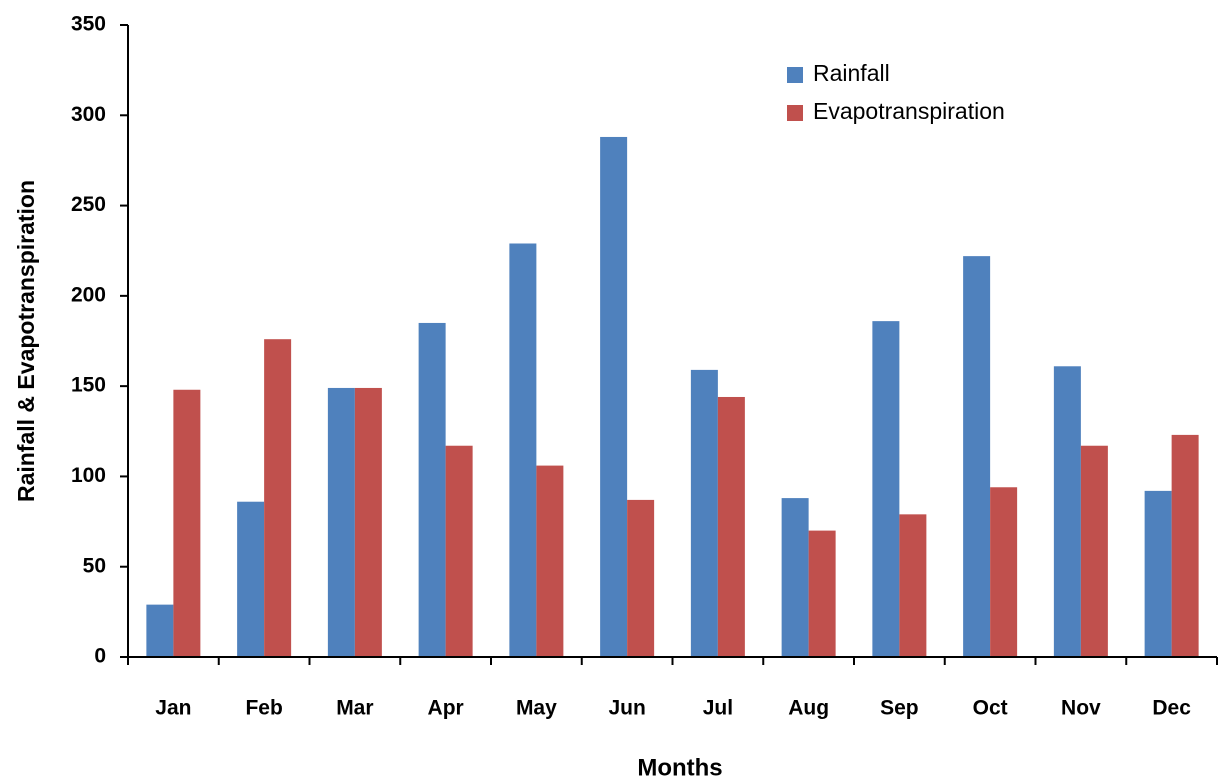 This screenshot has height=782, width=1229. Describe the element at coordinates (851, 73) in the screenshot. I see `legend-label: Rainfall` at that location.